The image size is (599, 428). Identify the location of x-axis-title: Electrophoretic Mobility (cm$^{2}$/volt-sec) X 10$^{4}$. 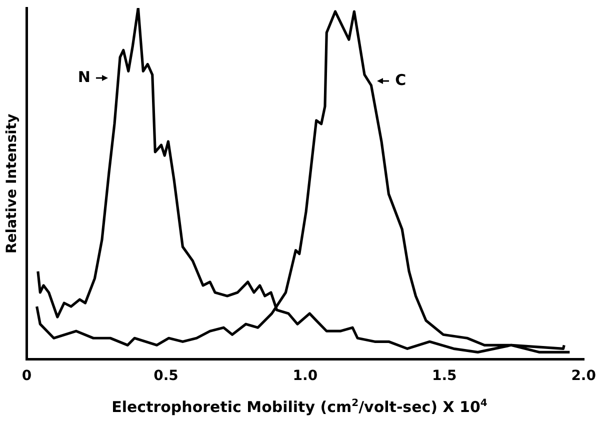
(299, 407).